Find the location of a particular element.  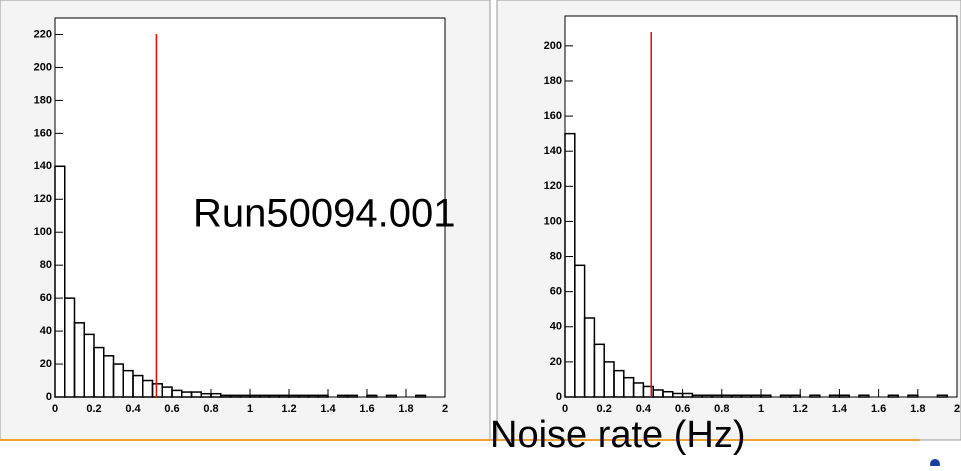

y-tick-label: 220 is located at coordinates (43, 34).